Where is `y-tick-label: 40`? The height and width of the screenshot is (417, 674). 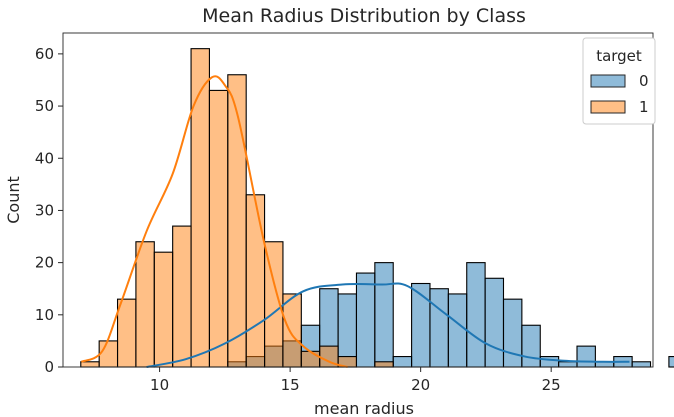
y-tick-label: 40 is located at coordinates (44, 158).